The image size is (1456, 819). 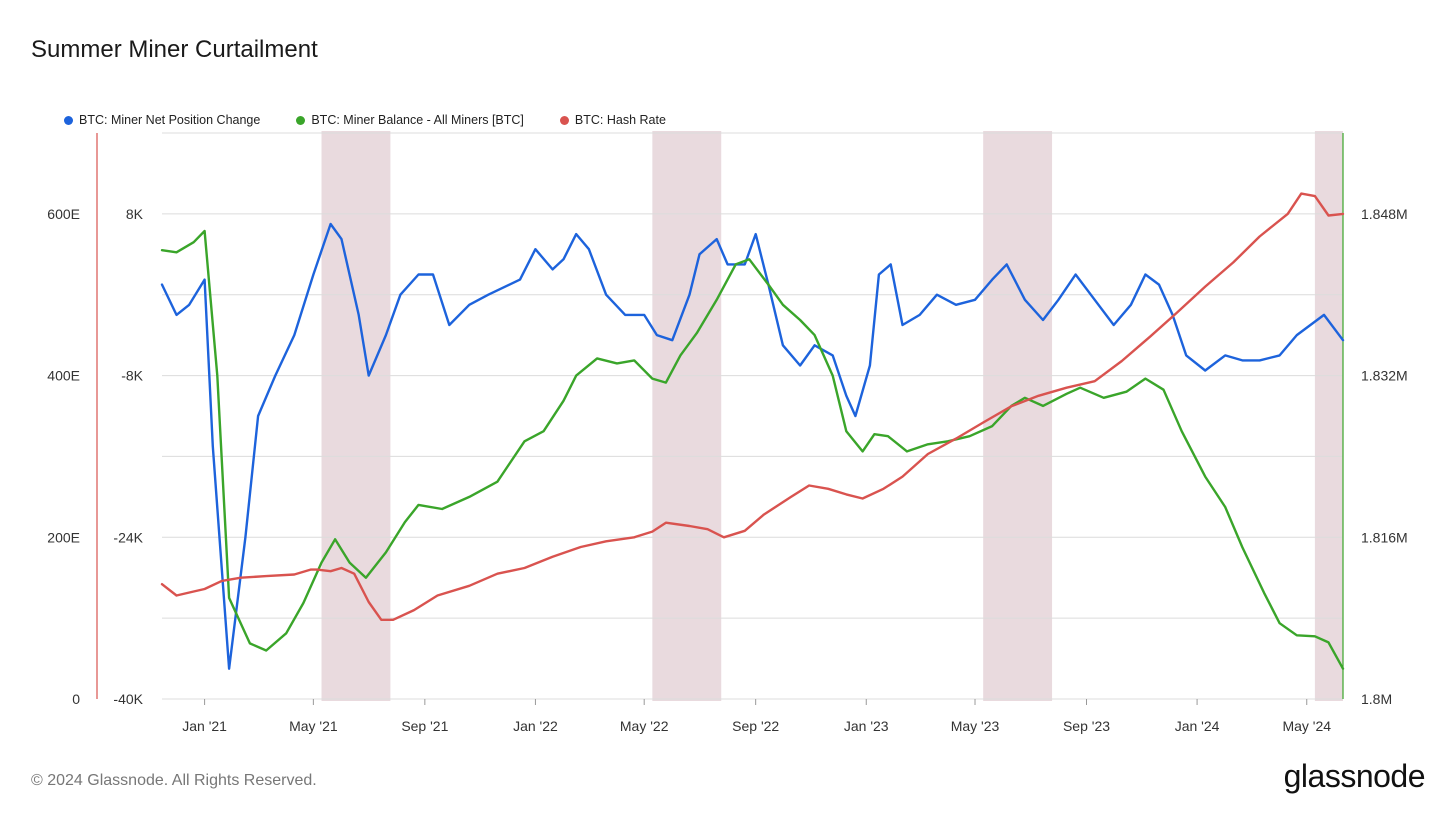 What do you see at coordinates (1306, 726) in the screenshot?
I see `x-tick-label: May '24` at bounding box center [1306, 726].